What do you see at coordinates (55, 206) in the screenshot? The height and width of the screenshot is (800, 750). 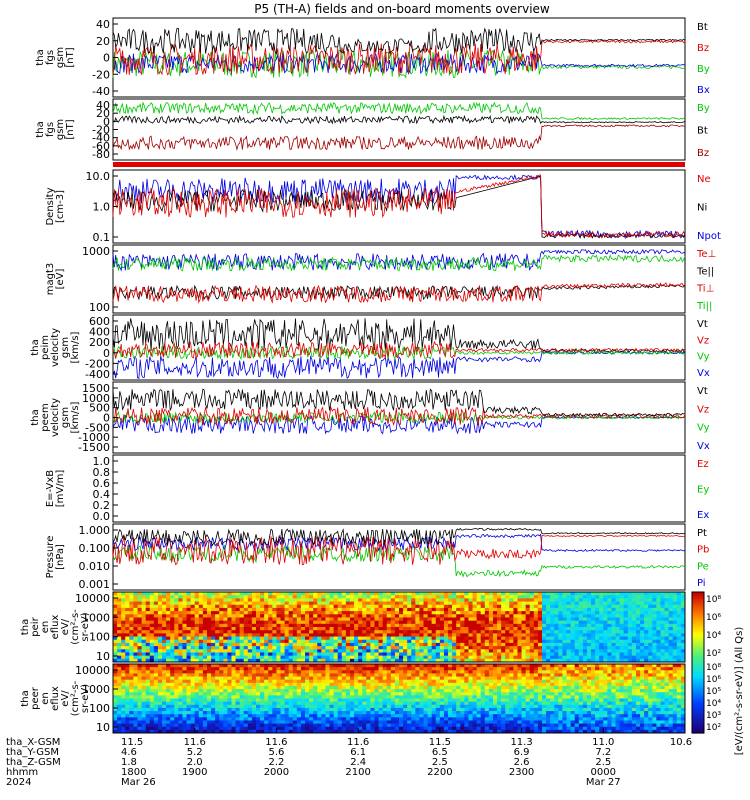 I see `y-axis-label: Density[cm-3]` at bounding box center [55, 206].